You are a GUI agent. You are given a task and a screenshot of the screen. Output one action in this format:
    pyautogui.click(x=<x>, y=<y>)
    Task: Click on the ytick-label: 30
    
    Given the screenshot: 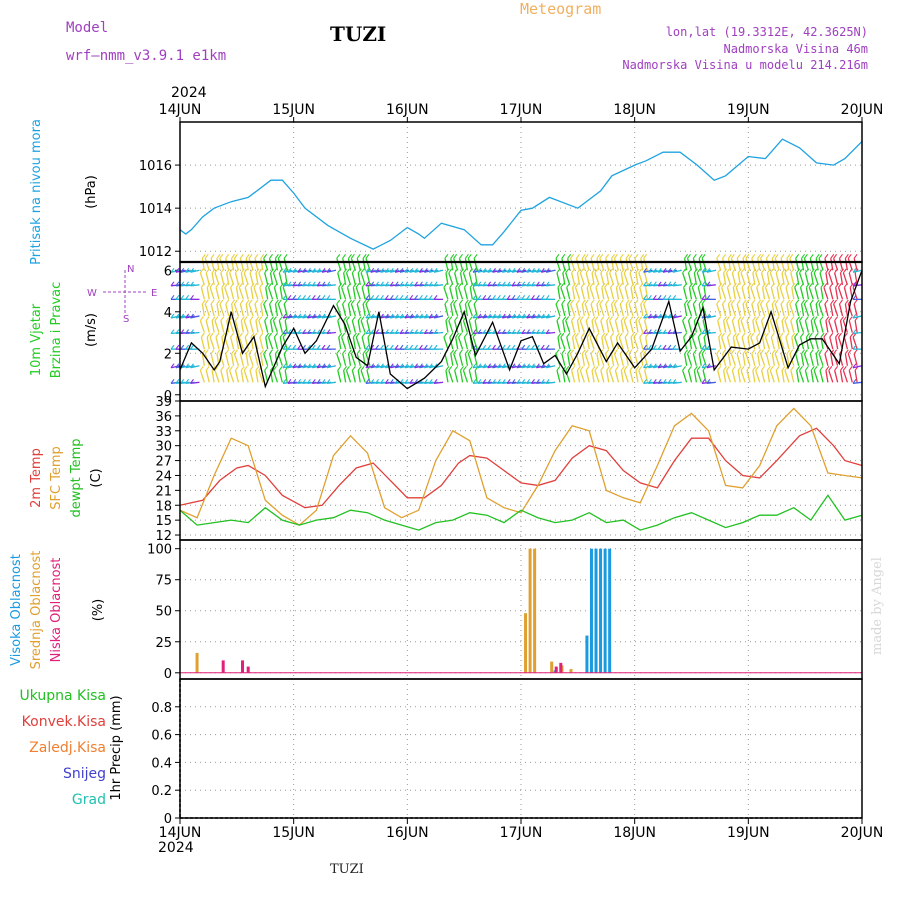 What is the action you would take?
    pyautogui.click(x=163, y=447)
    